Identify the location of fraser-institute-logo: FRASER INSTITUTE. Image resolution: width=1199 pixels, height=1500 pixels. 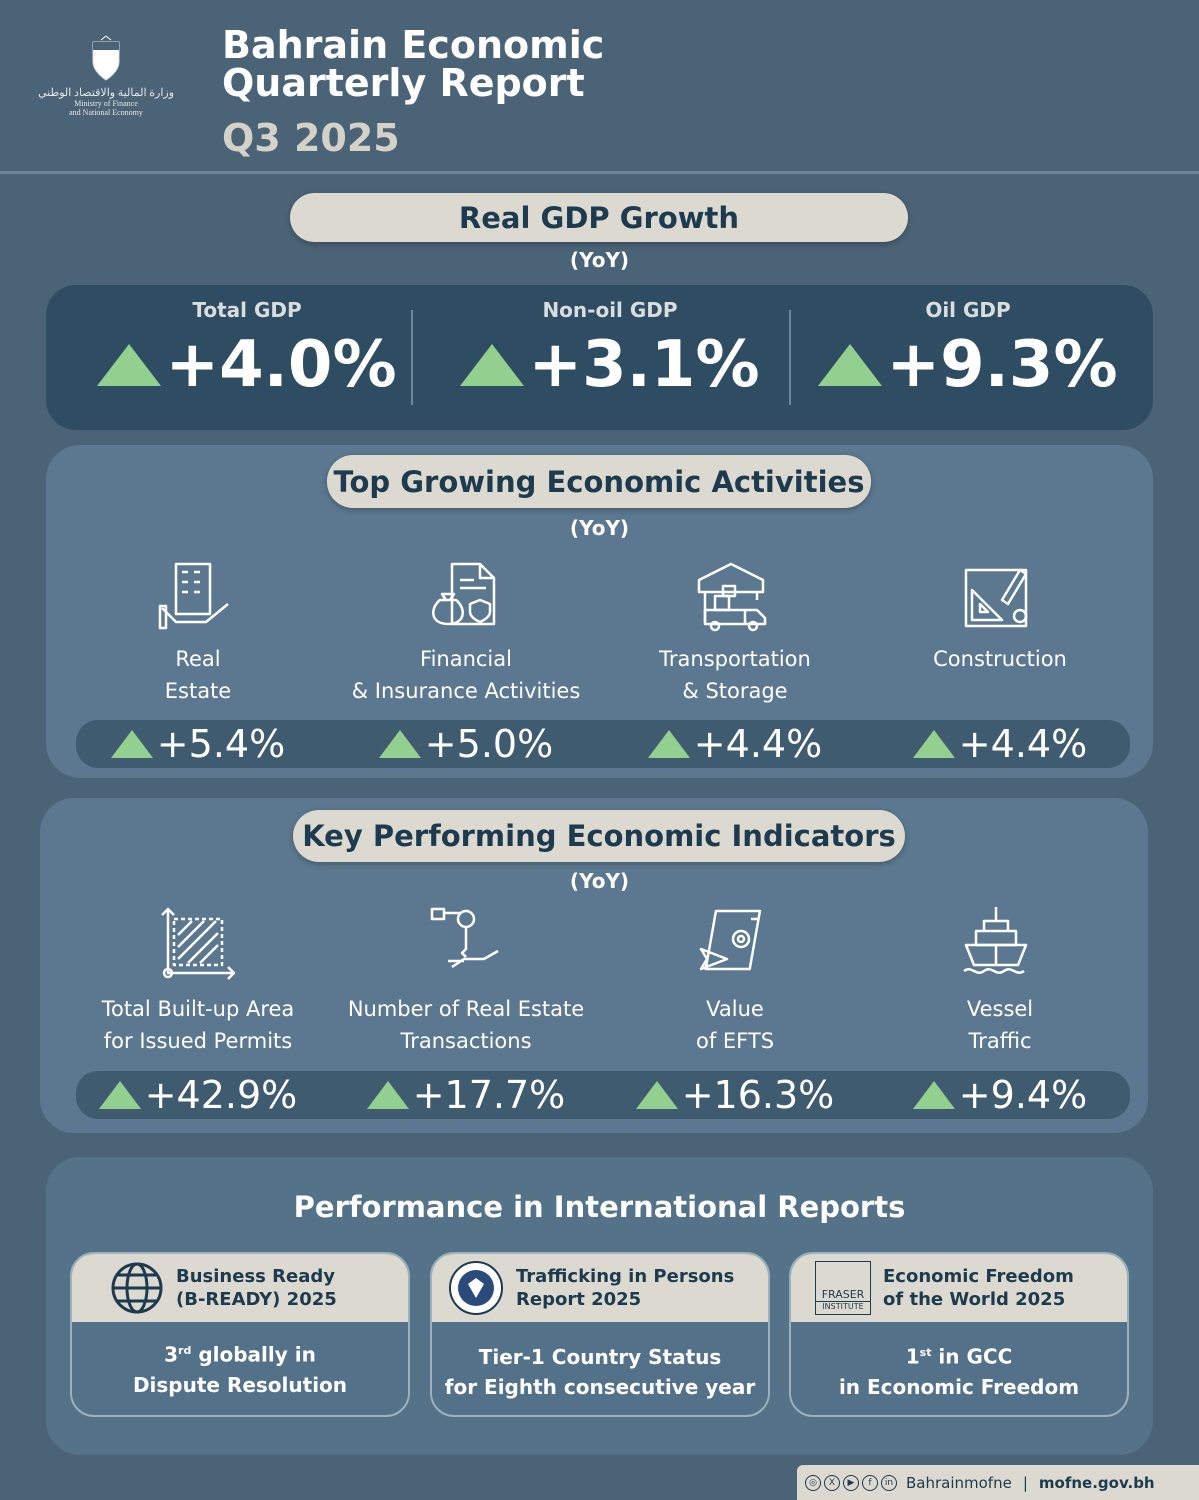
(843, 1288).